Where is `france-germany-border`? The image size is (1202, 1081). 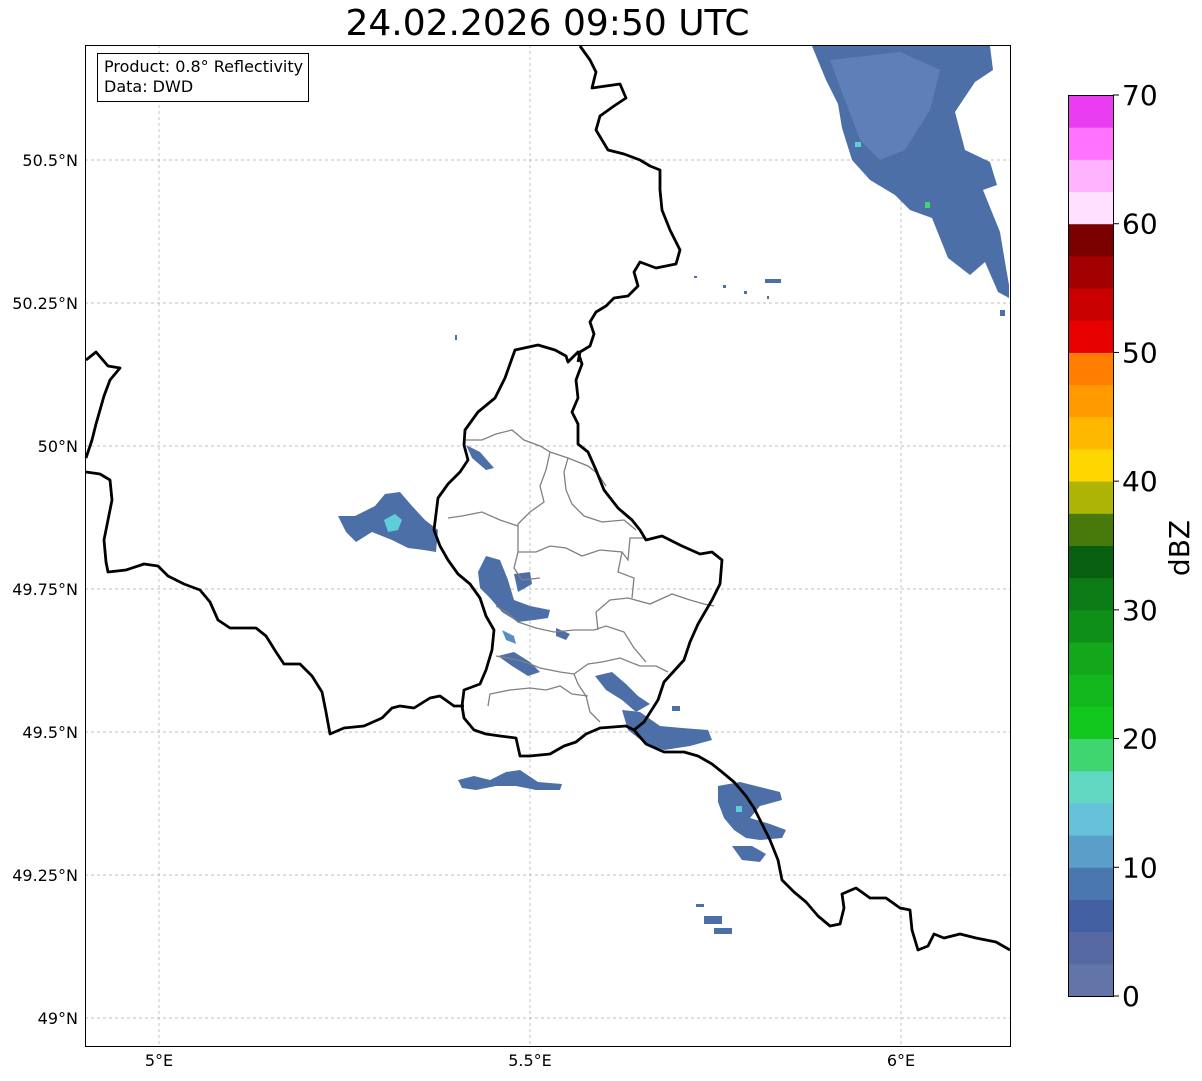 france-germany-border is located at coordinates (821, 840).